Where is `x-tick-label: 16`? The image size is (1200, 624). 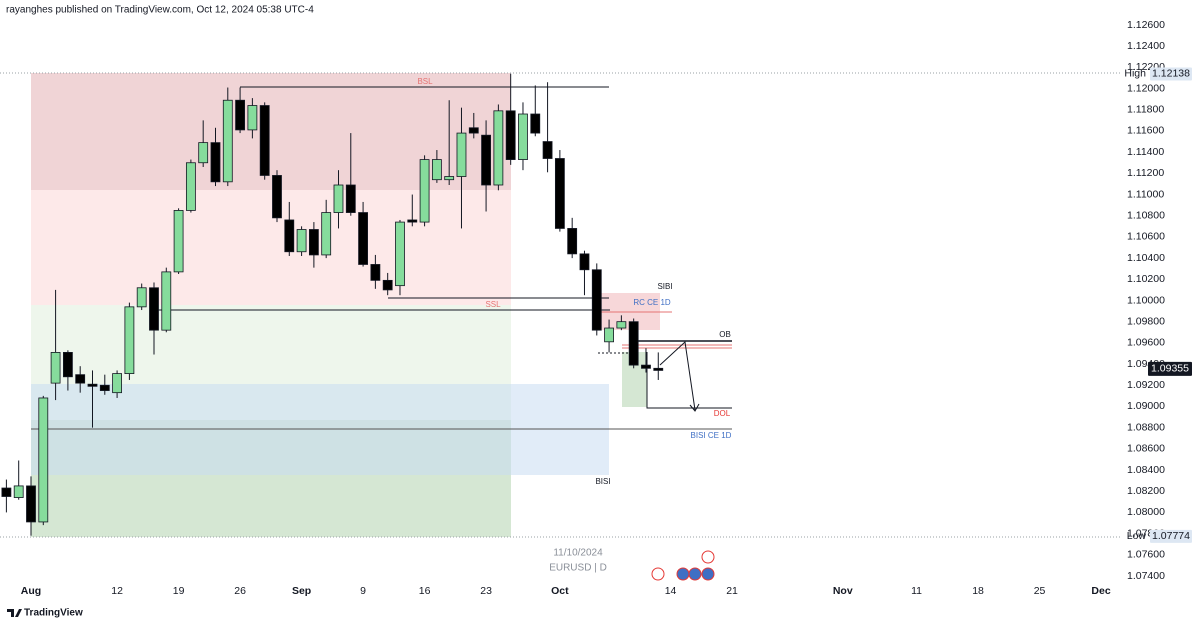 x-tick-label: 16 is located at coordinates (425, 591).